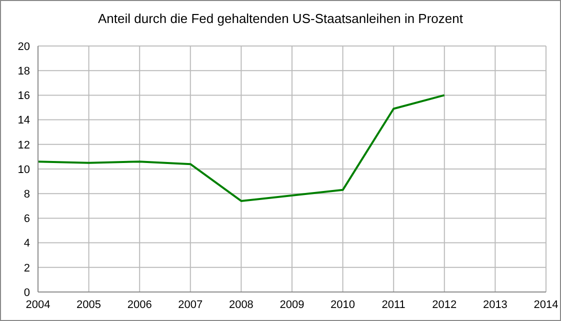  Describe the element at coordinates (27, 219) in the screenshot. I see `y-tick-label: 6` at that location.